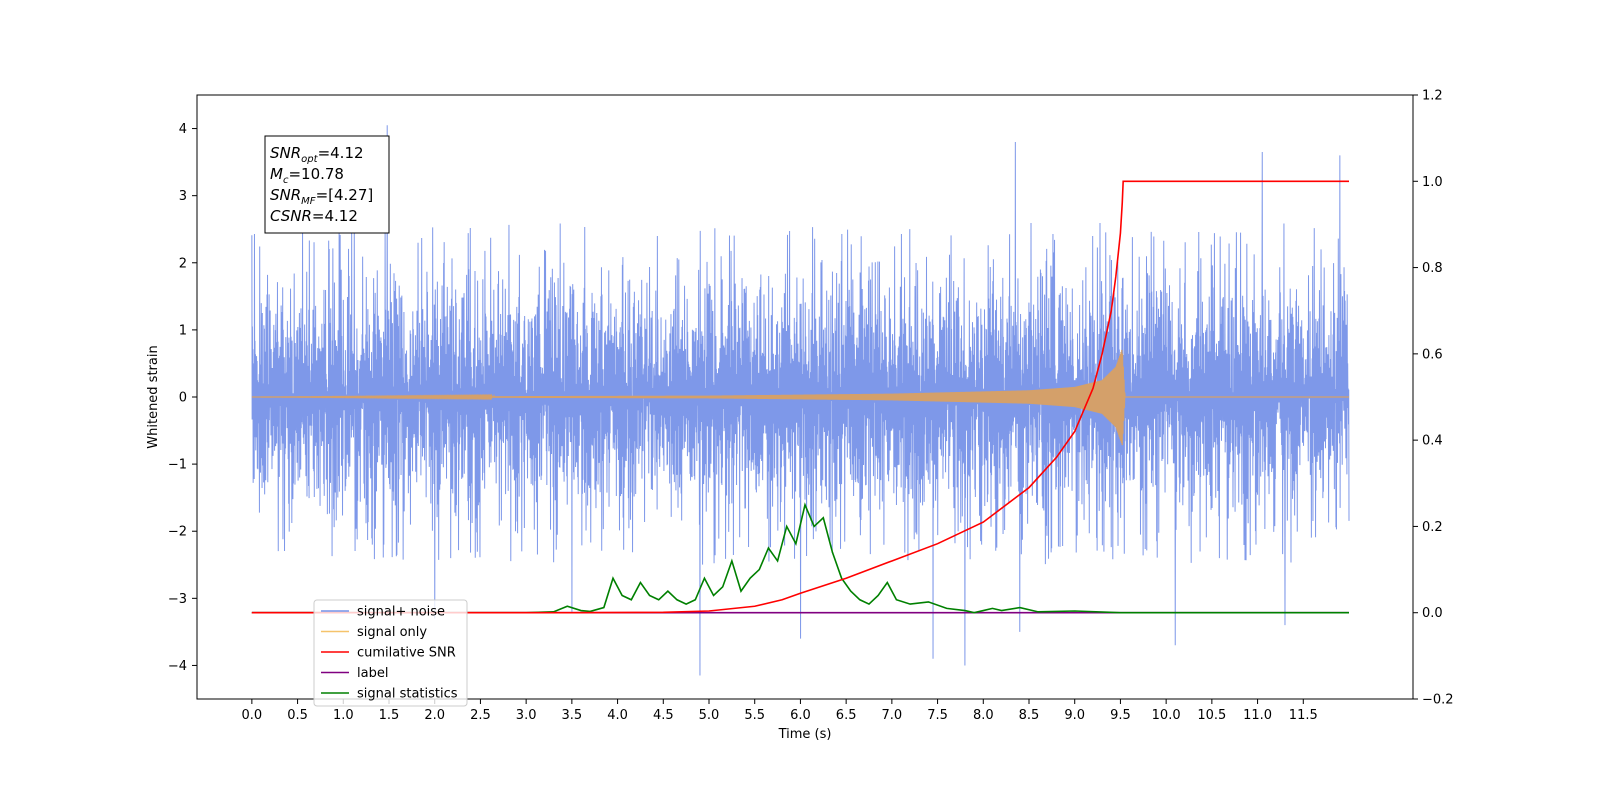 Image resolution: width=1600 pixels, height=800 pixels. I want to click on y-right-tick-label: 0.4, so click(1432, 441).